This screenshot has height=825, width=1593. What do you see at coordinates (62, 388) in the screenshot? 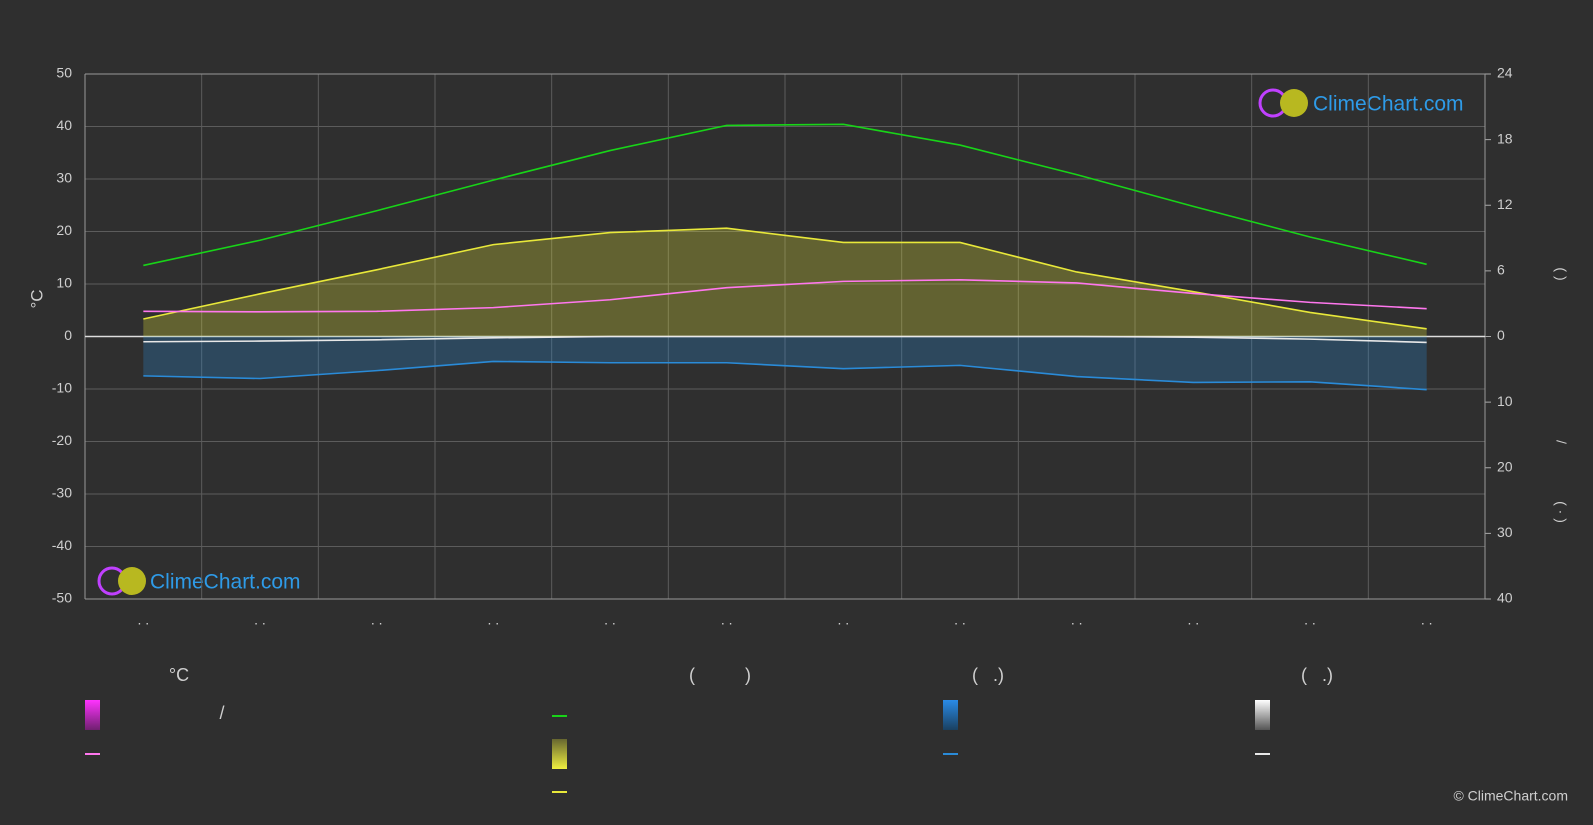
I see `y-tick-label: -10` at bounding box center [62, 388].